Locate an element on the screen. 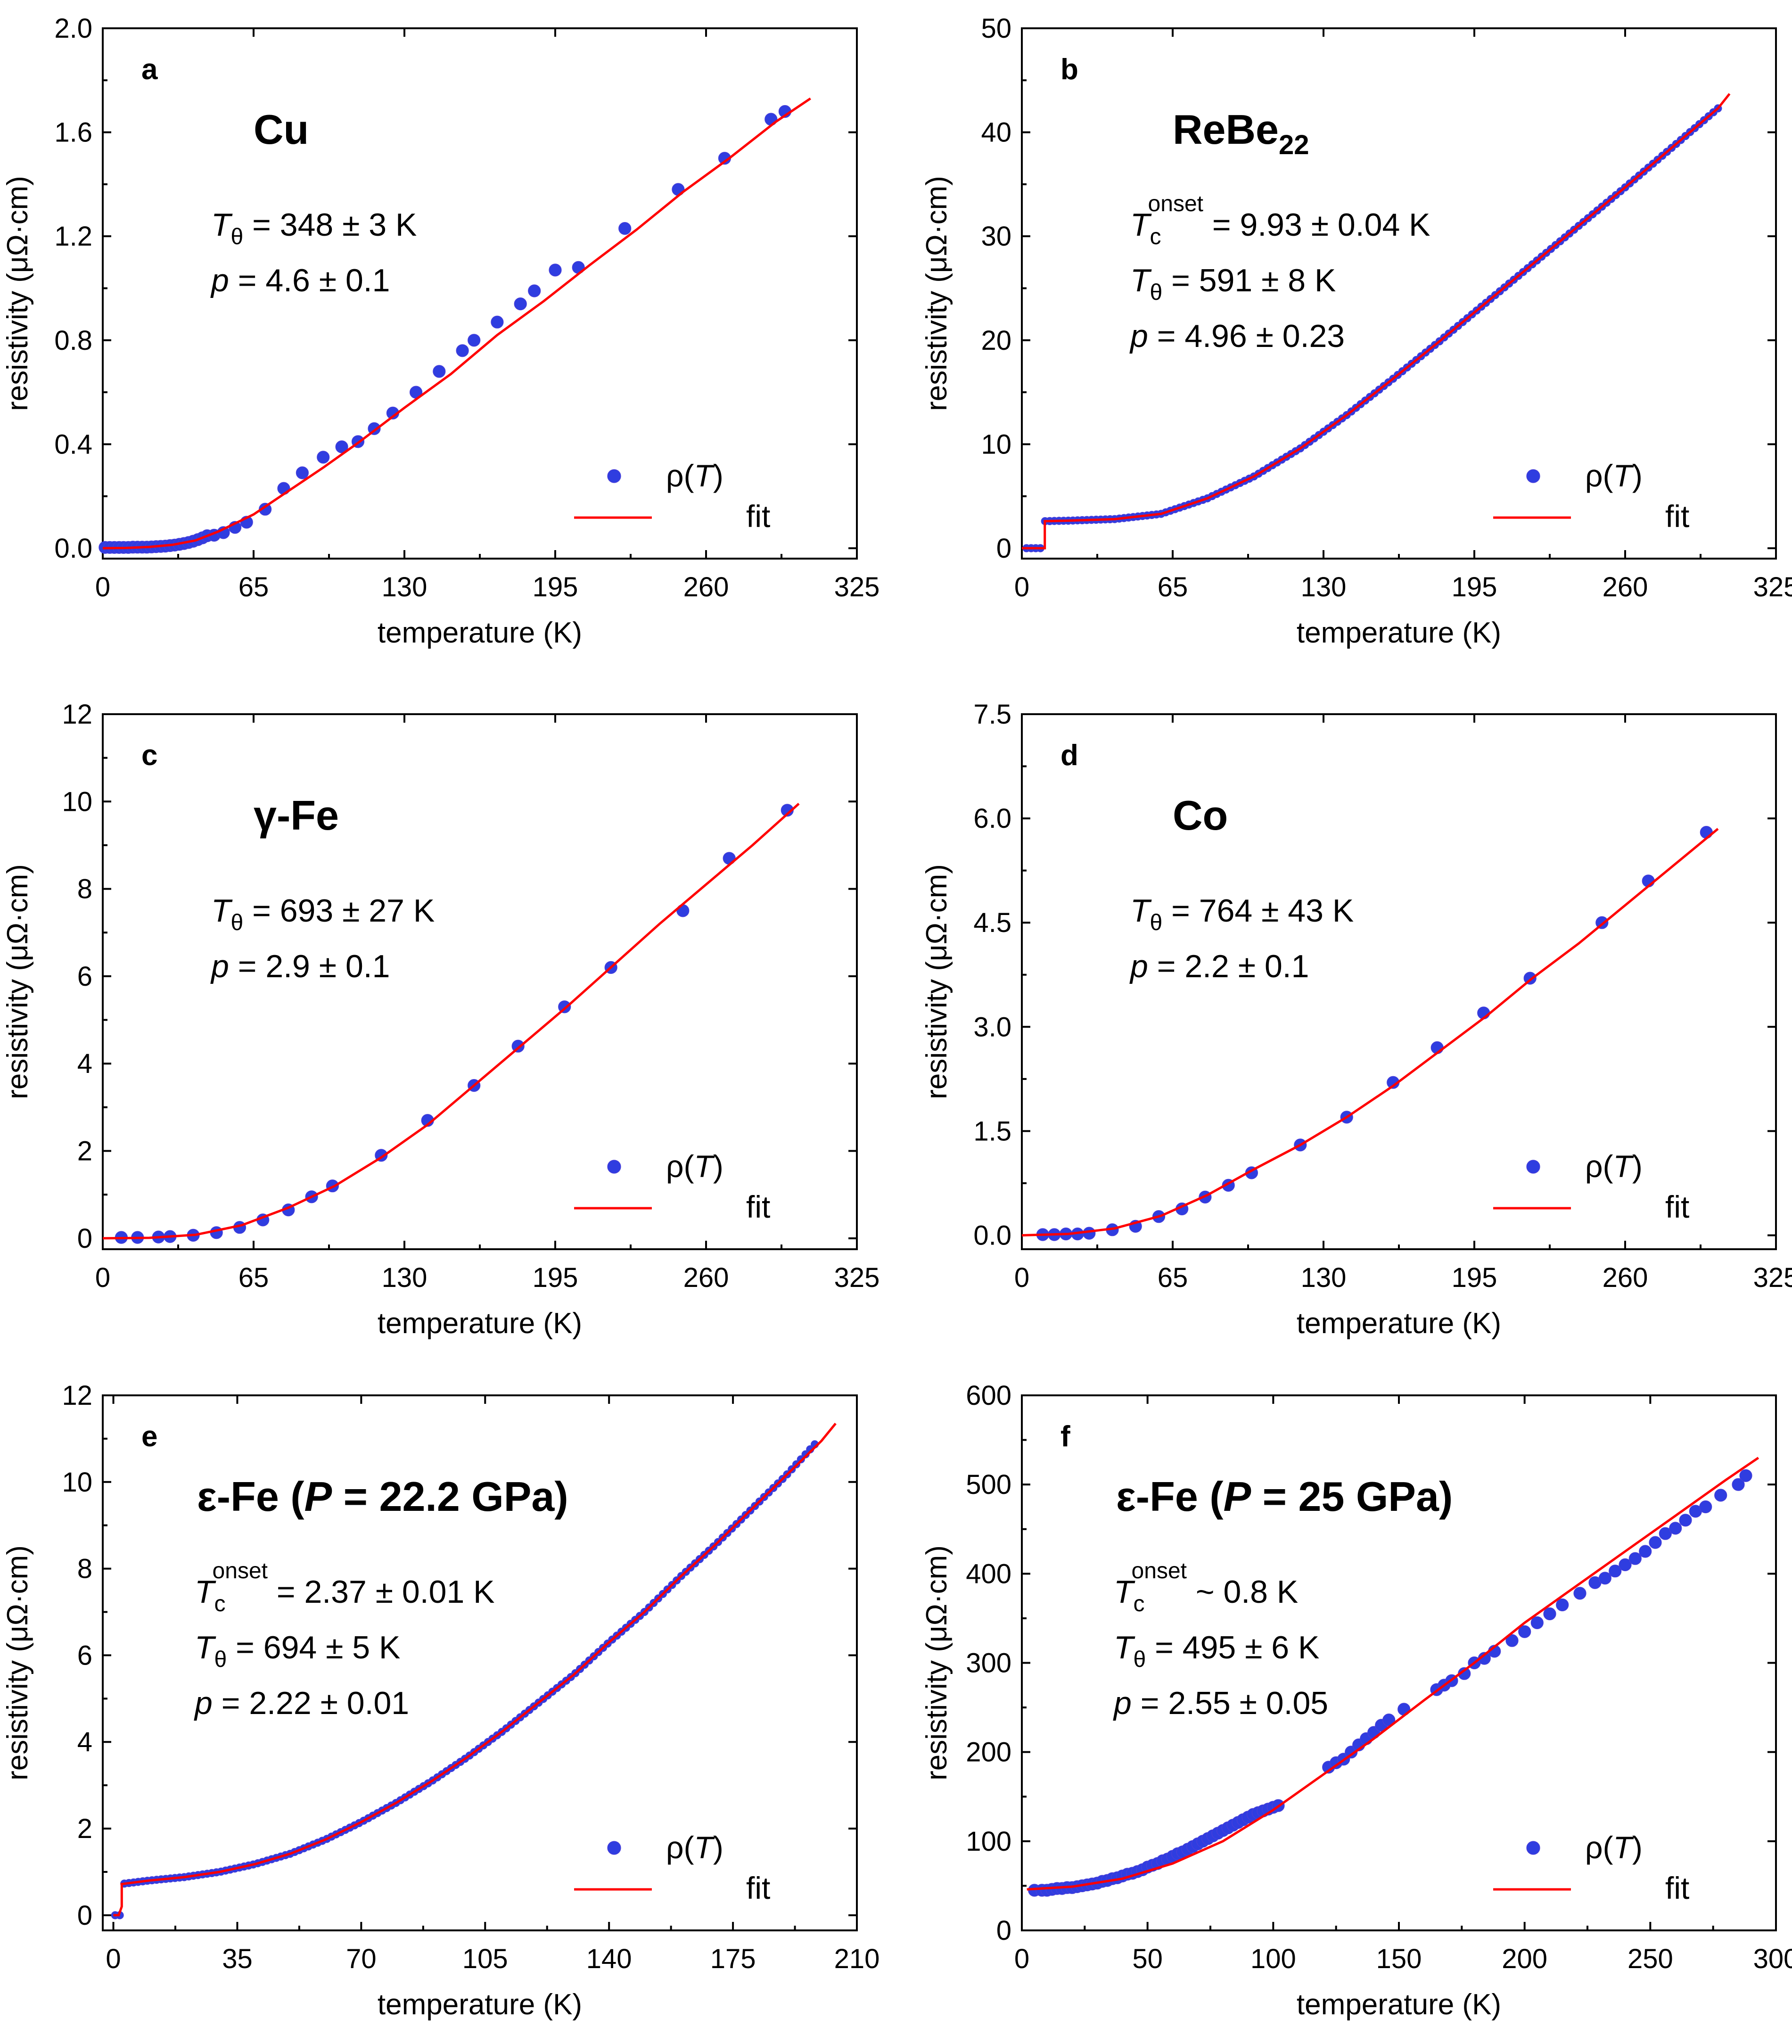 The width and height of the screenshot is (1792, 2044). panel-a-x-tick-label: 0 is located at coordinates (102, 587).